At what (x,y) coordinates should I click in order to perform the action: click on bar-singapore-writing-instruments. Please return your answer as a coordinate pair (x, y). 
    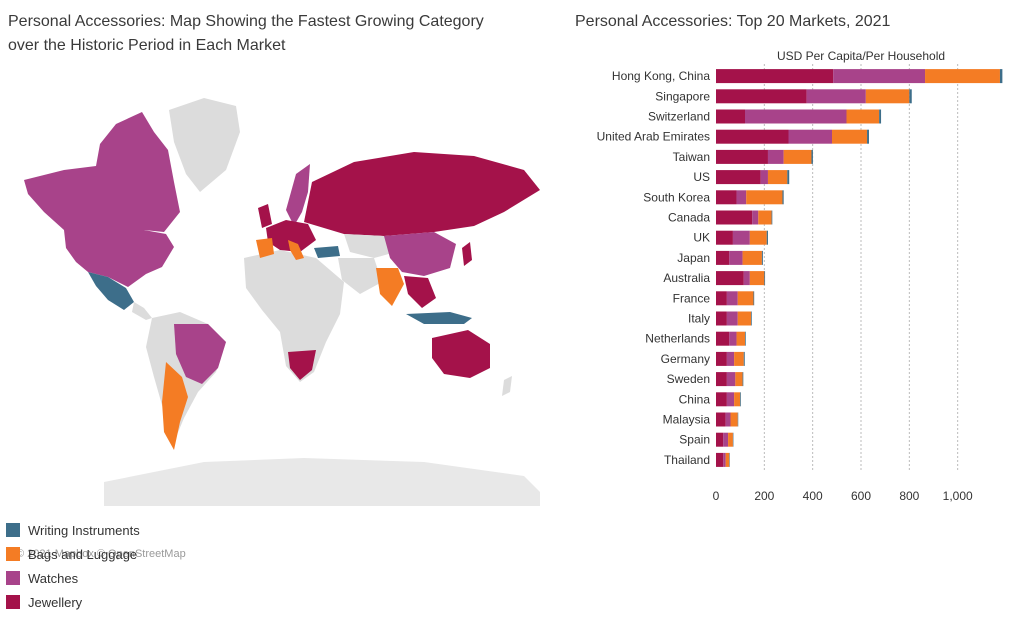
    Looking at the image, I should click on (910, 96).